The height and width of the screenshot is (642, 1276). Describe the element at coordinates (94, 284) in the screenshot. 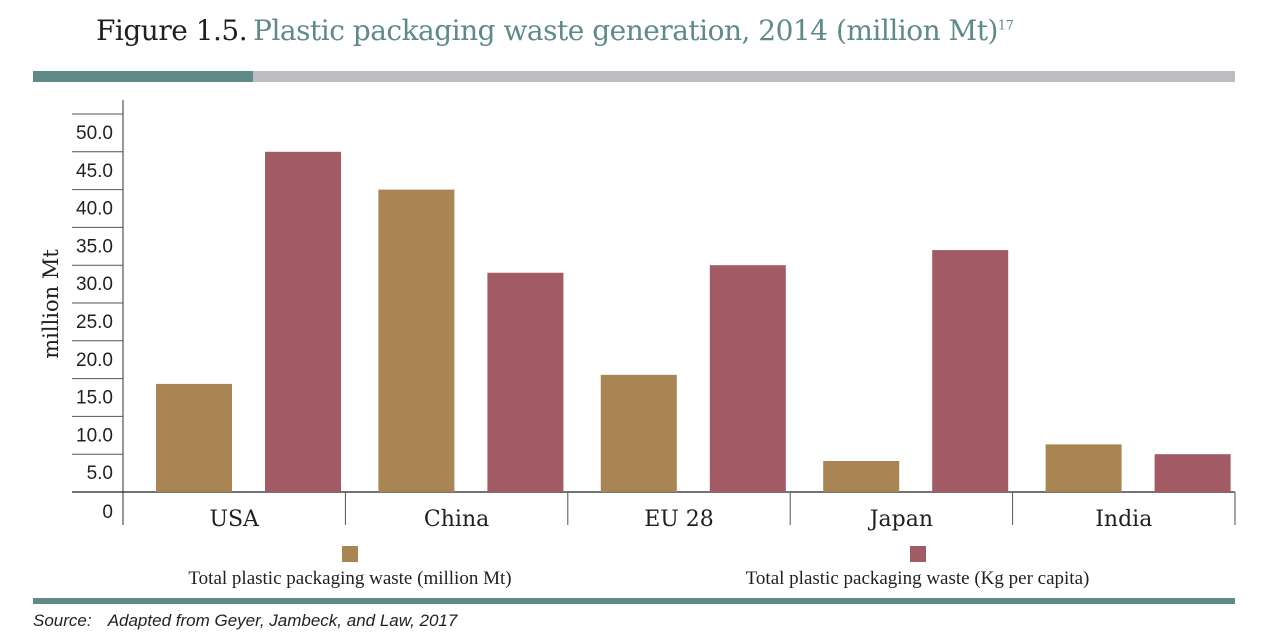

I see `y-tick-label: 30.0` at that location.